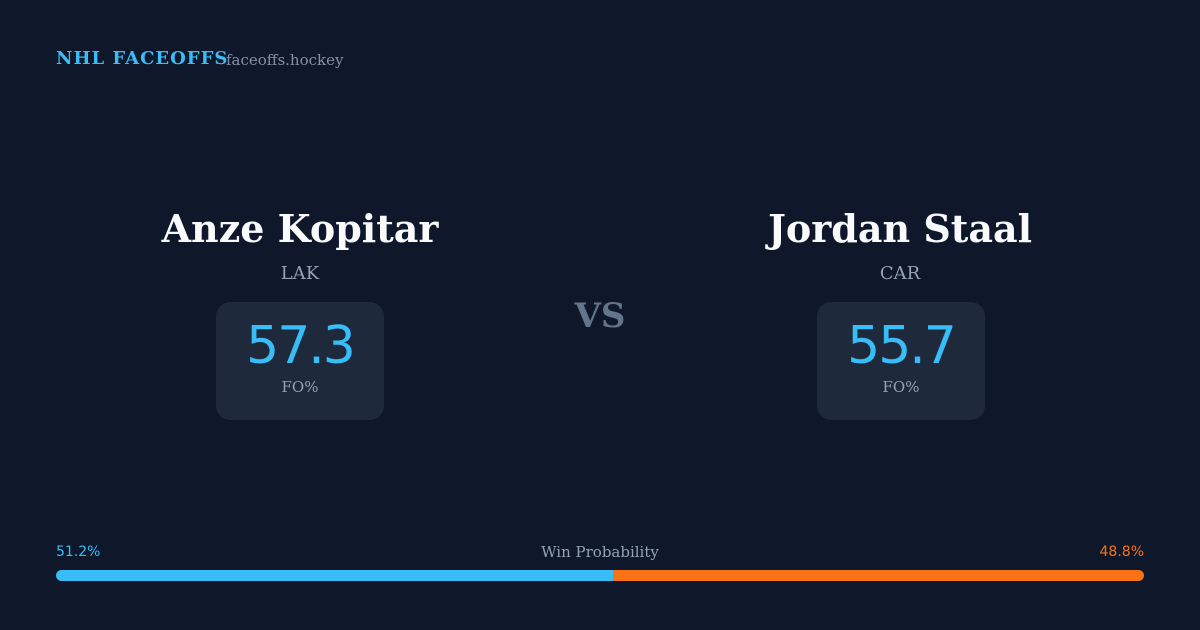 This screenshot has width=1200, height=630. I want to click on fo-value: 55.7, so click(902, 346).